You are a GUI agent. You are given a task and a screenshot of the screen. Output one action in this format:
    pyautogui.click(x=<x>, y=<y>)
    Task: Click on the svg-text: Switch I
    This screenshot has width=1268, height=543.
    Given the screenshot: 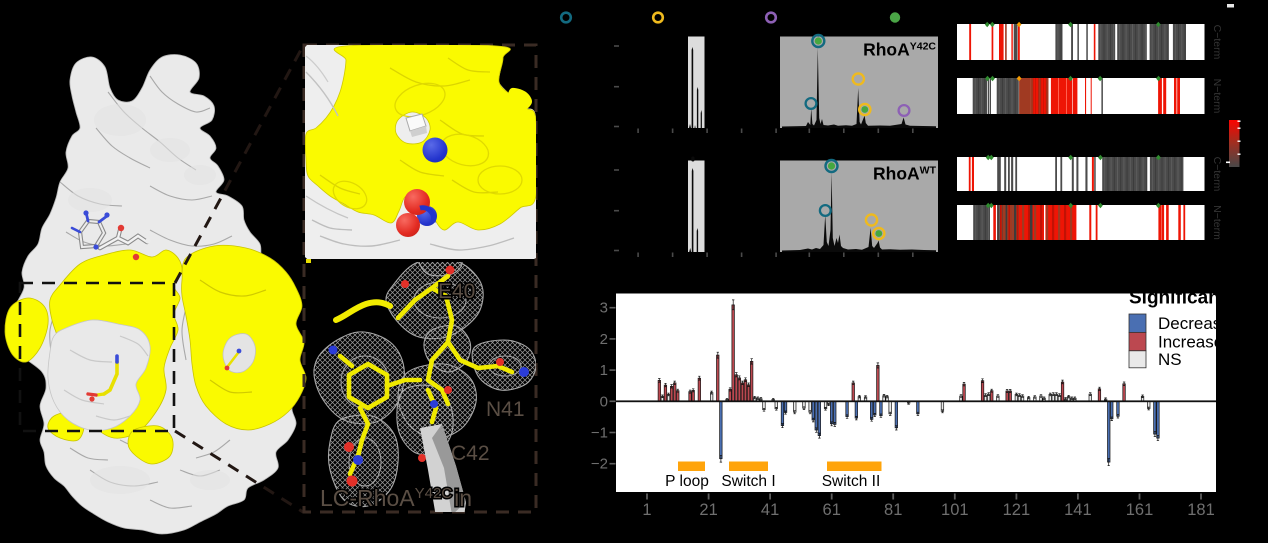 What is the action you would take?
    pyautogui.click(x=748, y=481)
    